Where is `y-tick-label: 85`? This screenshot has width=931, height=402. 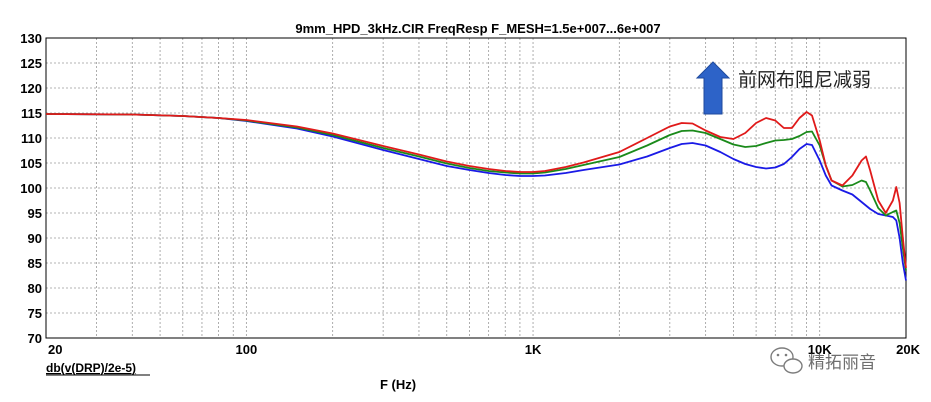
y-tick-label: 85 is located at coordinates (35, 263).